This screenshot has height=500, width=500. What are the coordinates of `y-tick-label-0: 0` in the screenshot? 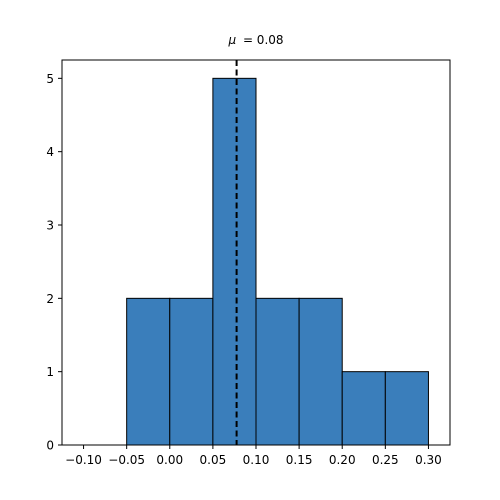 It's located at (50, 446).